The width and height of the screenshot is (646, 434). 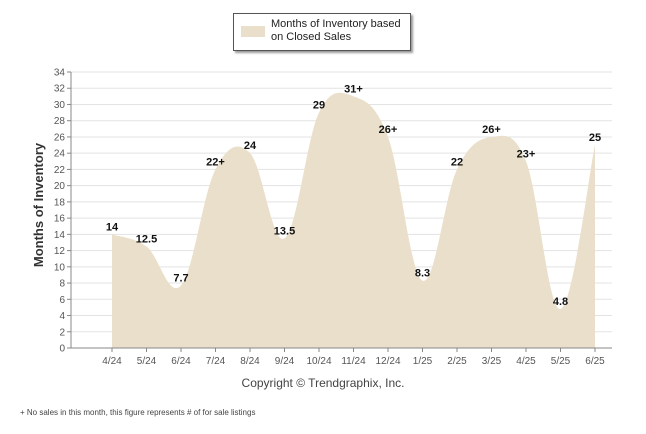 I want to click on y-tick-label: 8, so click(x=62, y=284).